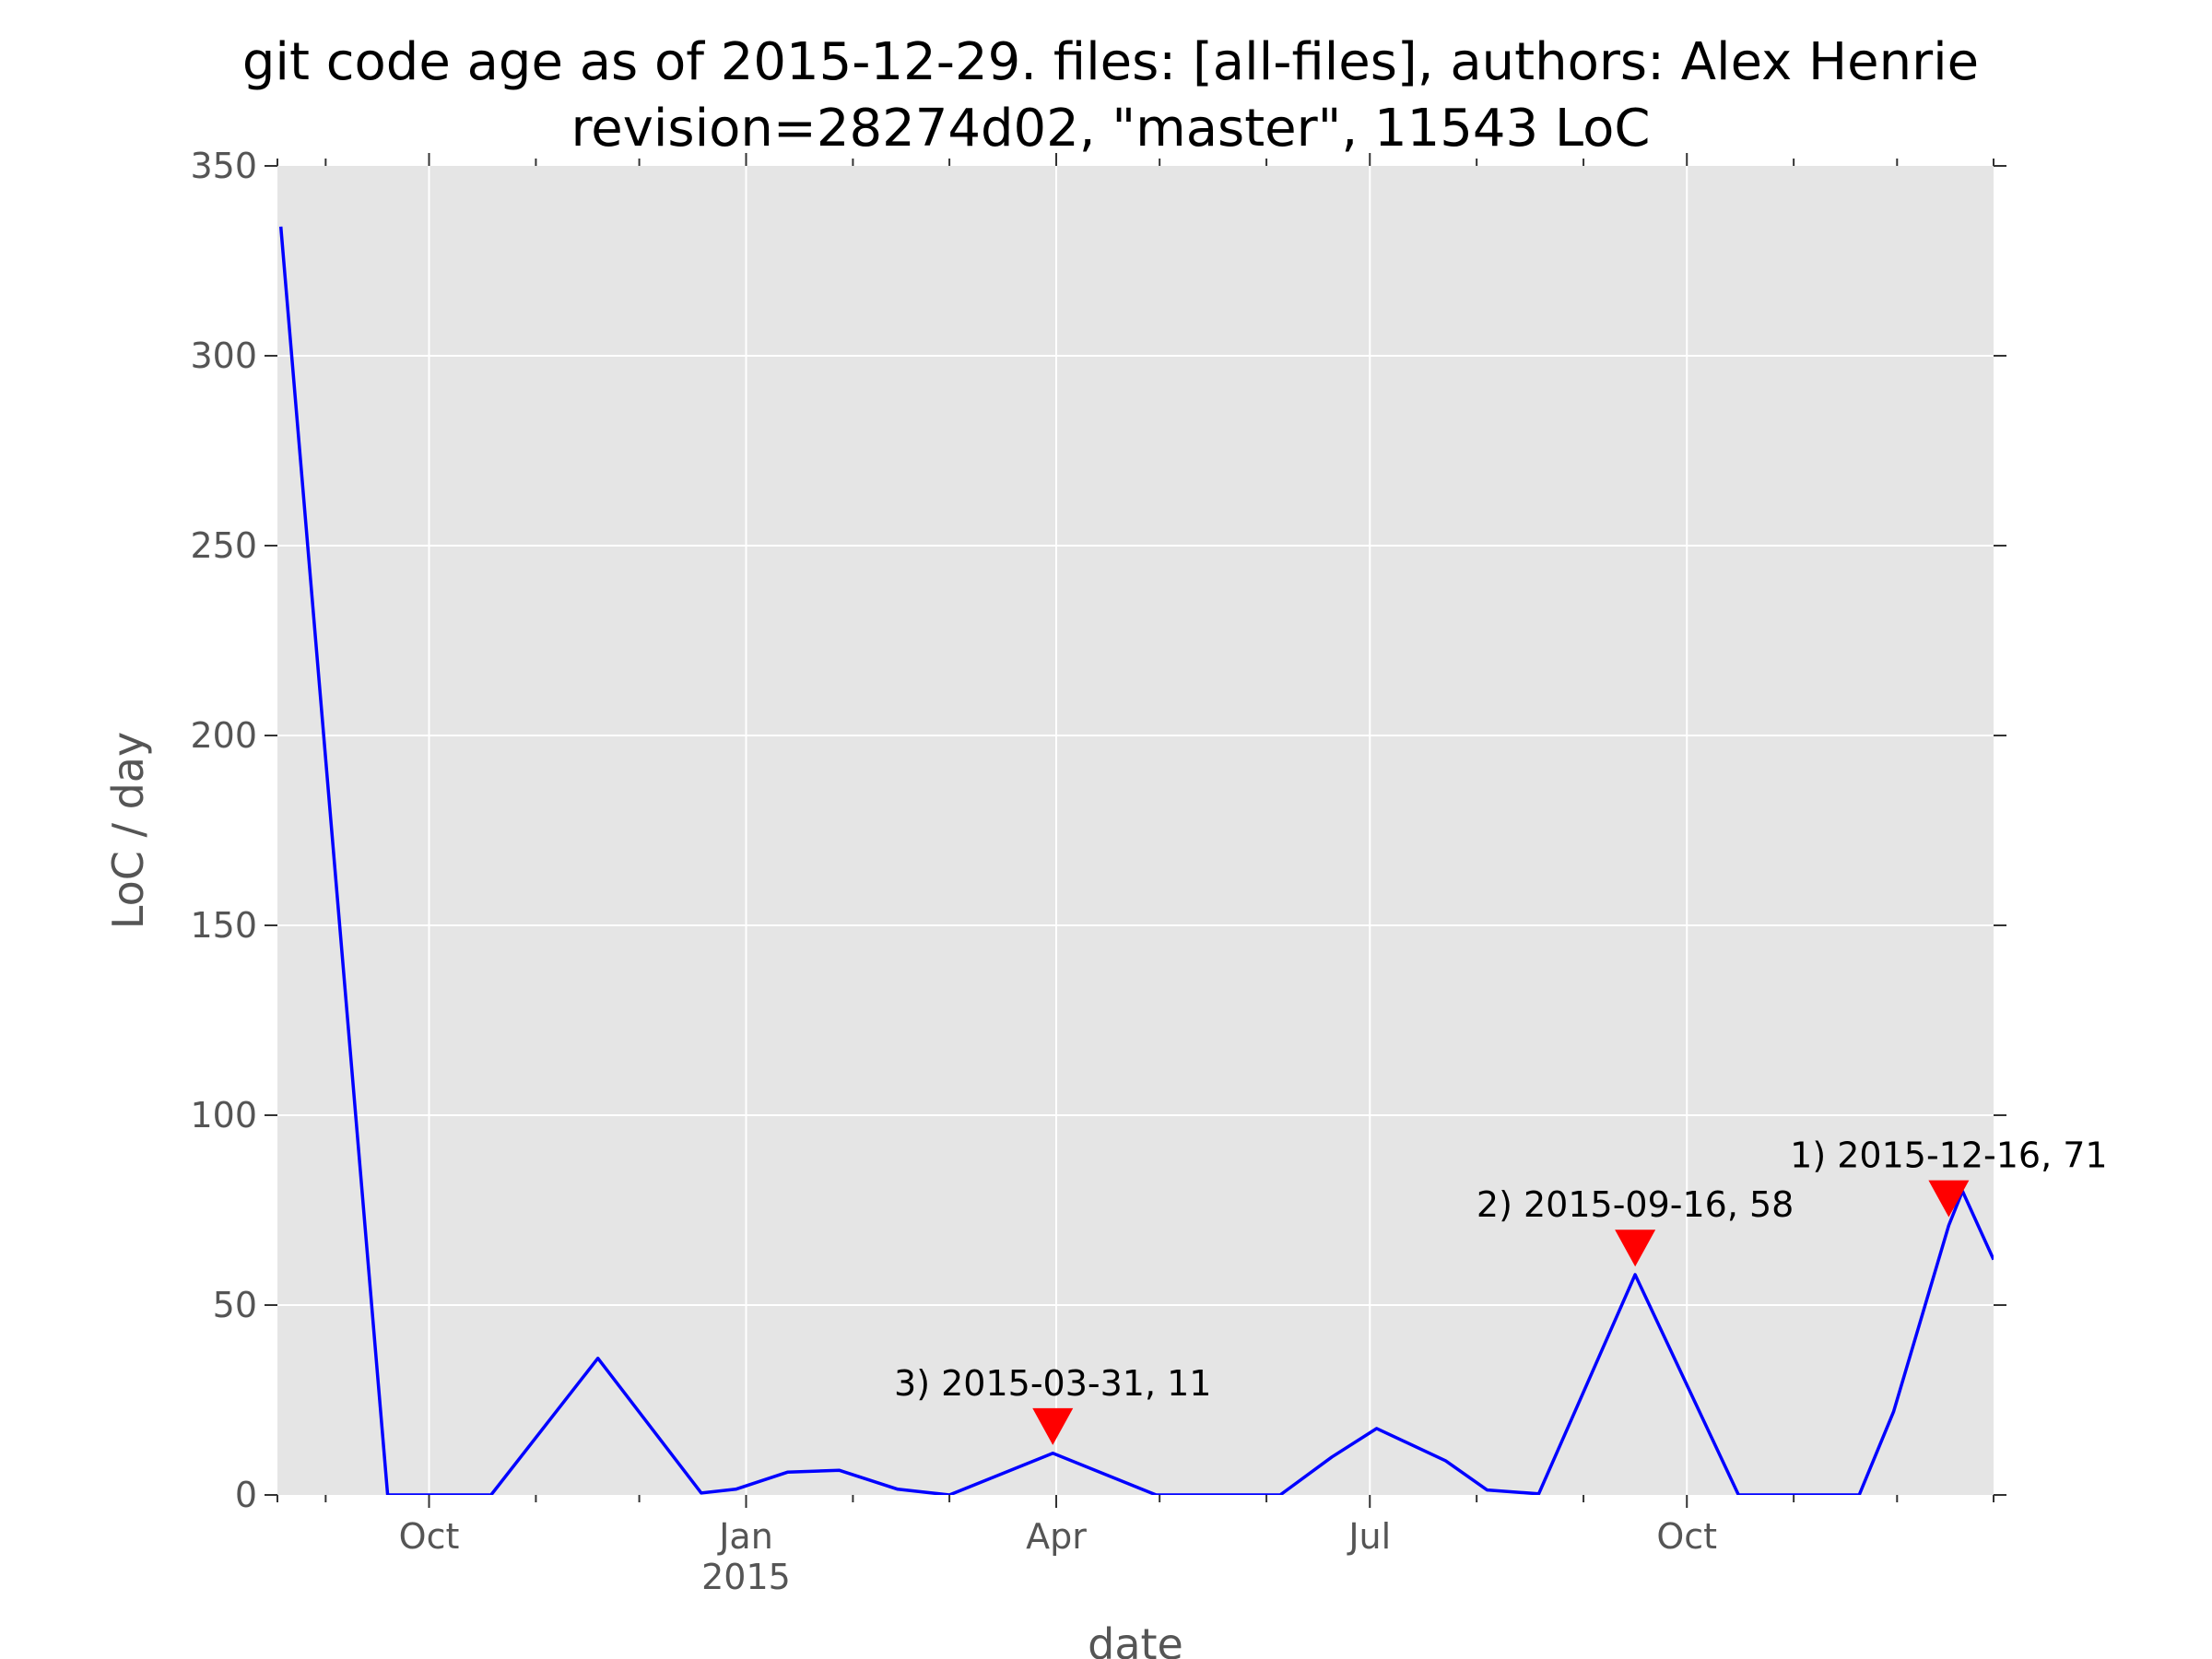 This screenshot has height=1659, width=2212. What do you see at coordinates (1056, 1536) in the screenshot?
I see `x-tick-label: Apr` at bounding box center [1056, 1536].